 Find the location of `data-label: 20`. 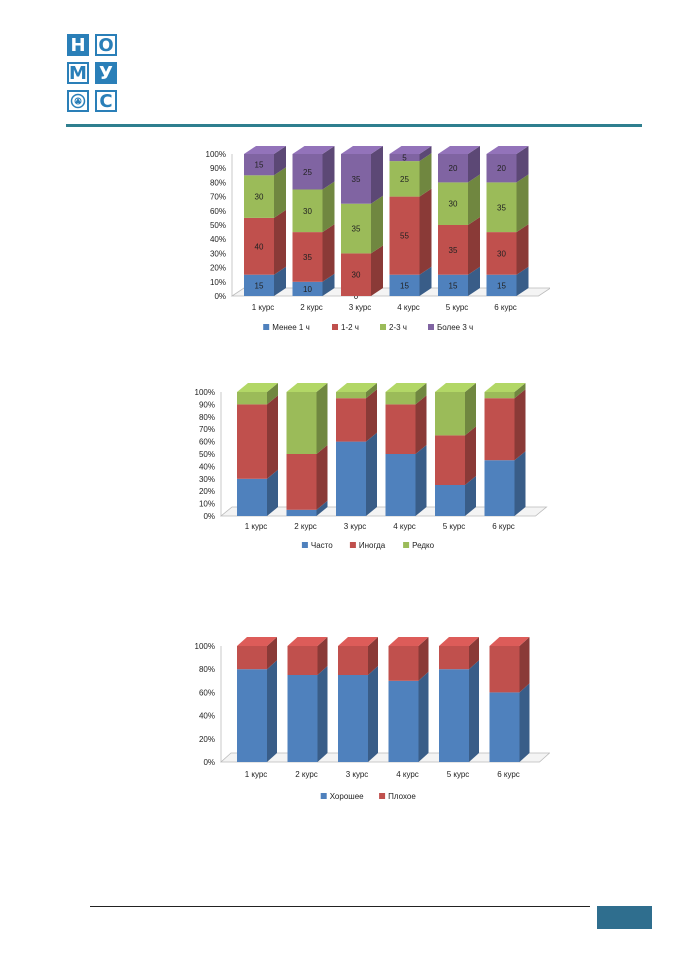

data-label: 20 is located at coordinates (453, 168).